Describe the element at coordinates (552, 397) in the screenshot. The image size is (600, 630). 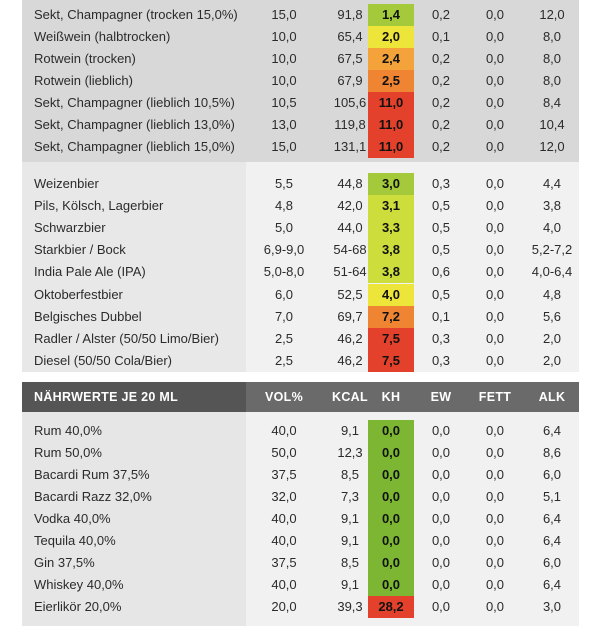
I see `header-alk: ALK` at that location.